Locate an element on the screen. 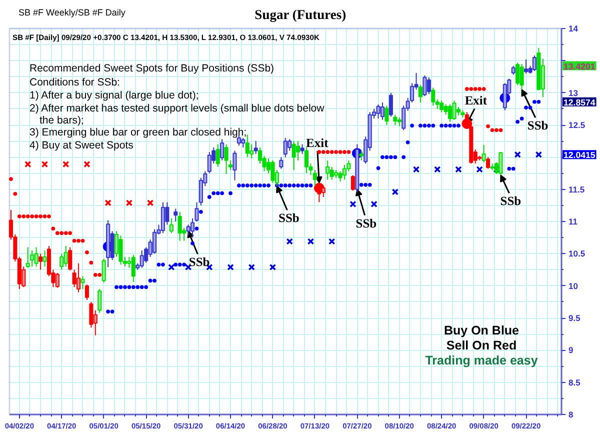 The height and width of the screenshot is (437, 600). y-tick-label: 9 is located at coordinates (571, 350).